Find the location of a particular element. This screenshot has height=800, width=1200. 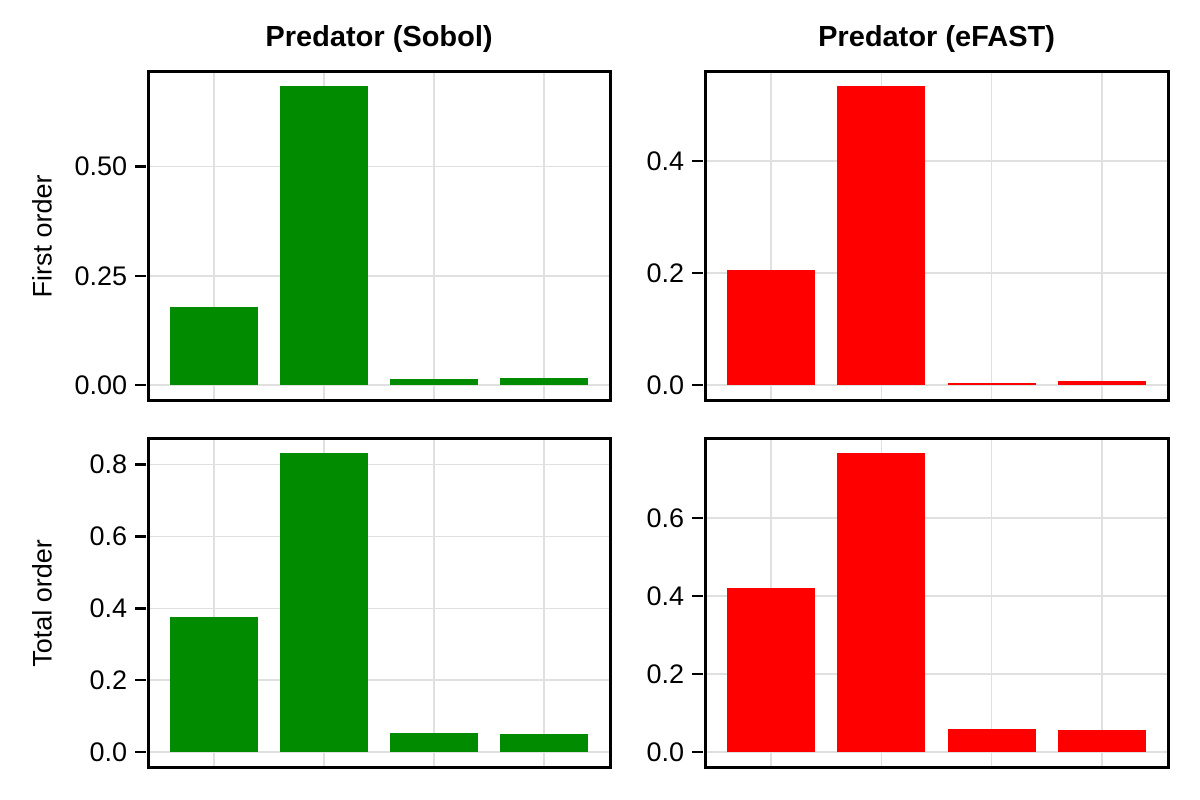

chart-title-predator-sobol: Predator (Sobol) is located at coordinates (379, 37).